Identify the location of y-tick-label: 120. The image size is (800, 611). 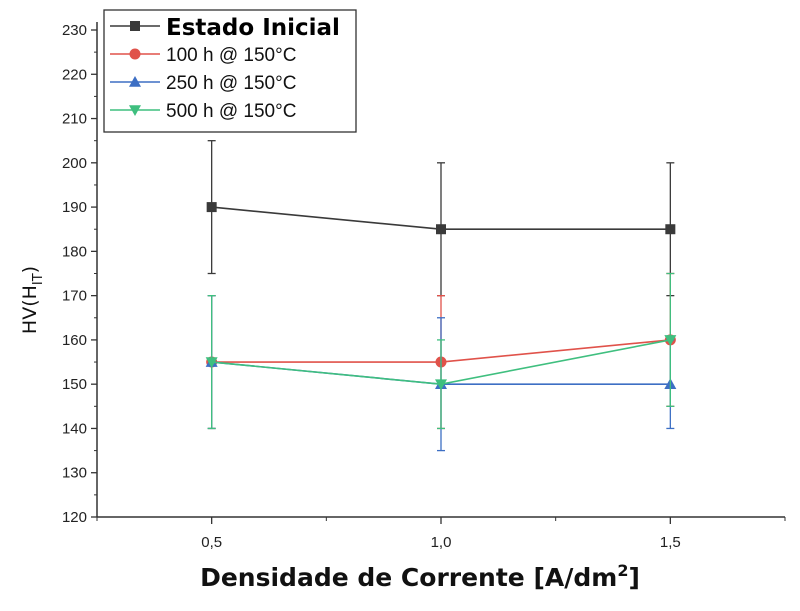
(74, 517).